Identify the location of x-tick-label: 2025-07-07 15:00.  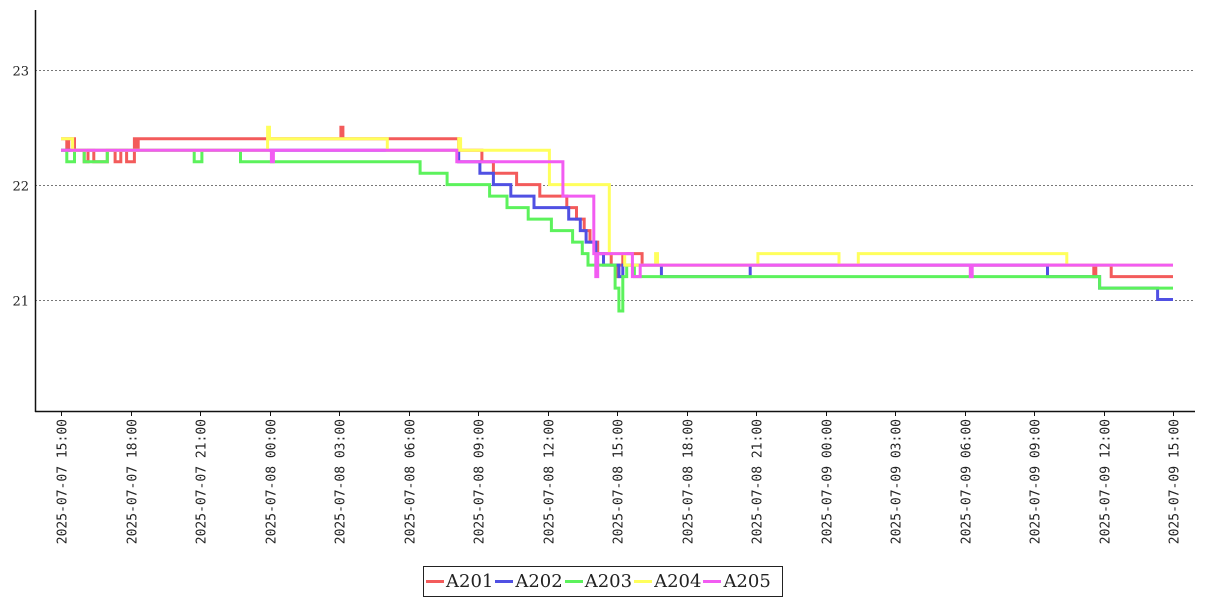
(63, 481).